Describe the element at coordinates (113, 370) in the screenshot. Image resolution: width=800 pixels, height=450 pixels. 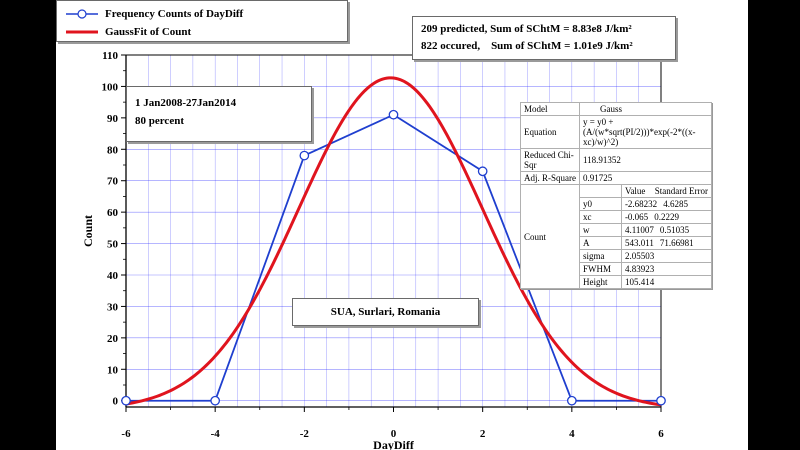
I see `y-tick-label: 10` at that location.